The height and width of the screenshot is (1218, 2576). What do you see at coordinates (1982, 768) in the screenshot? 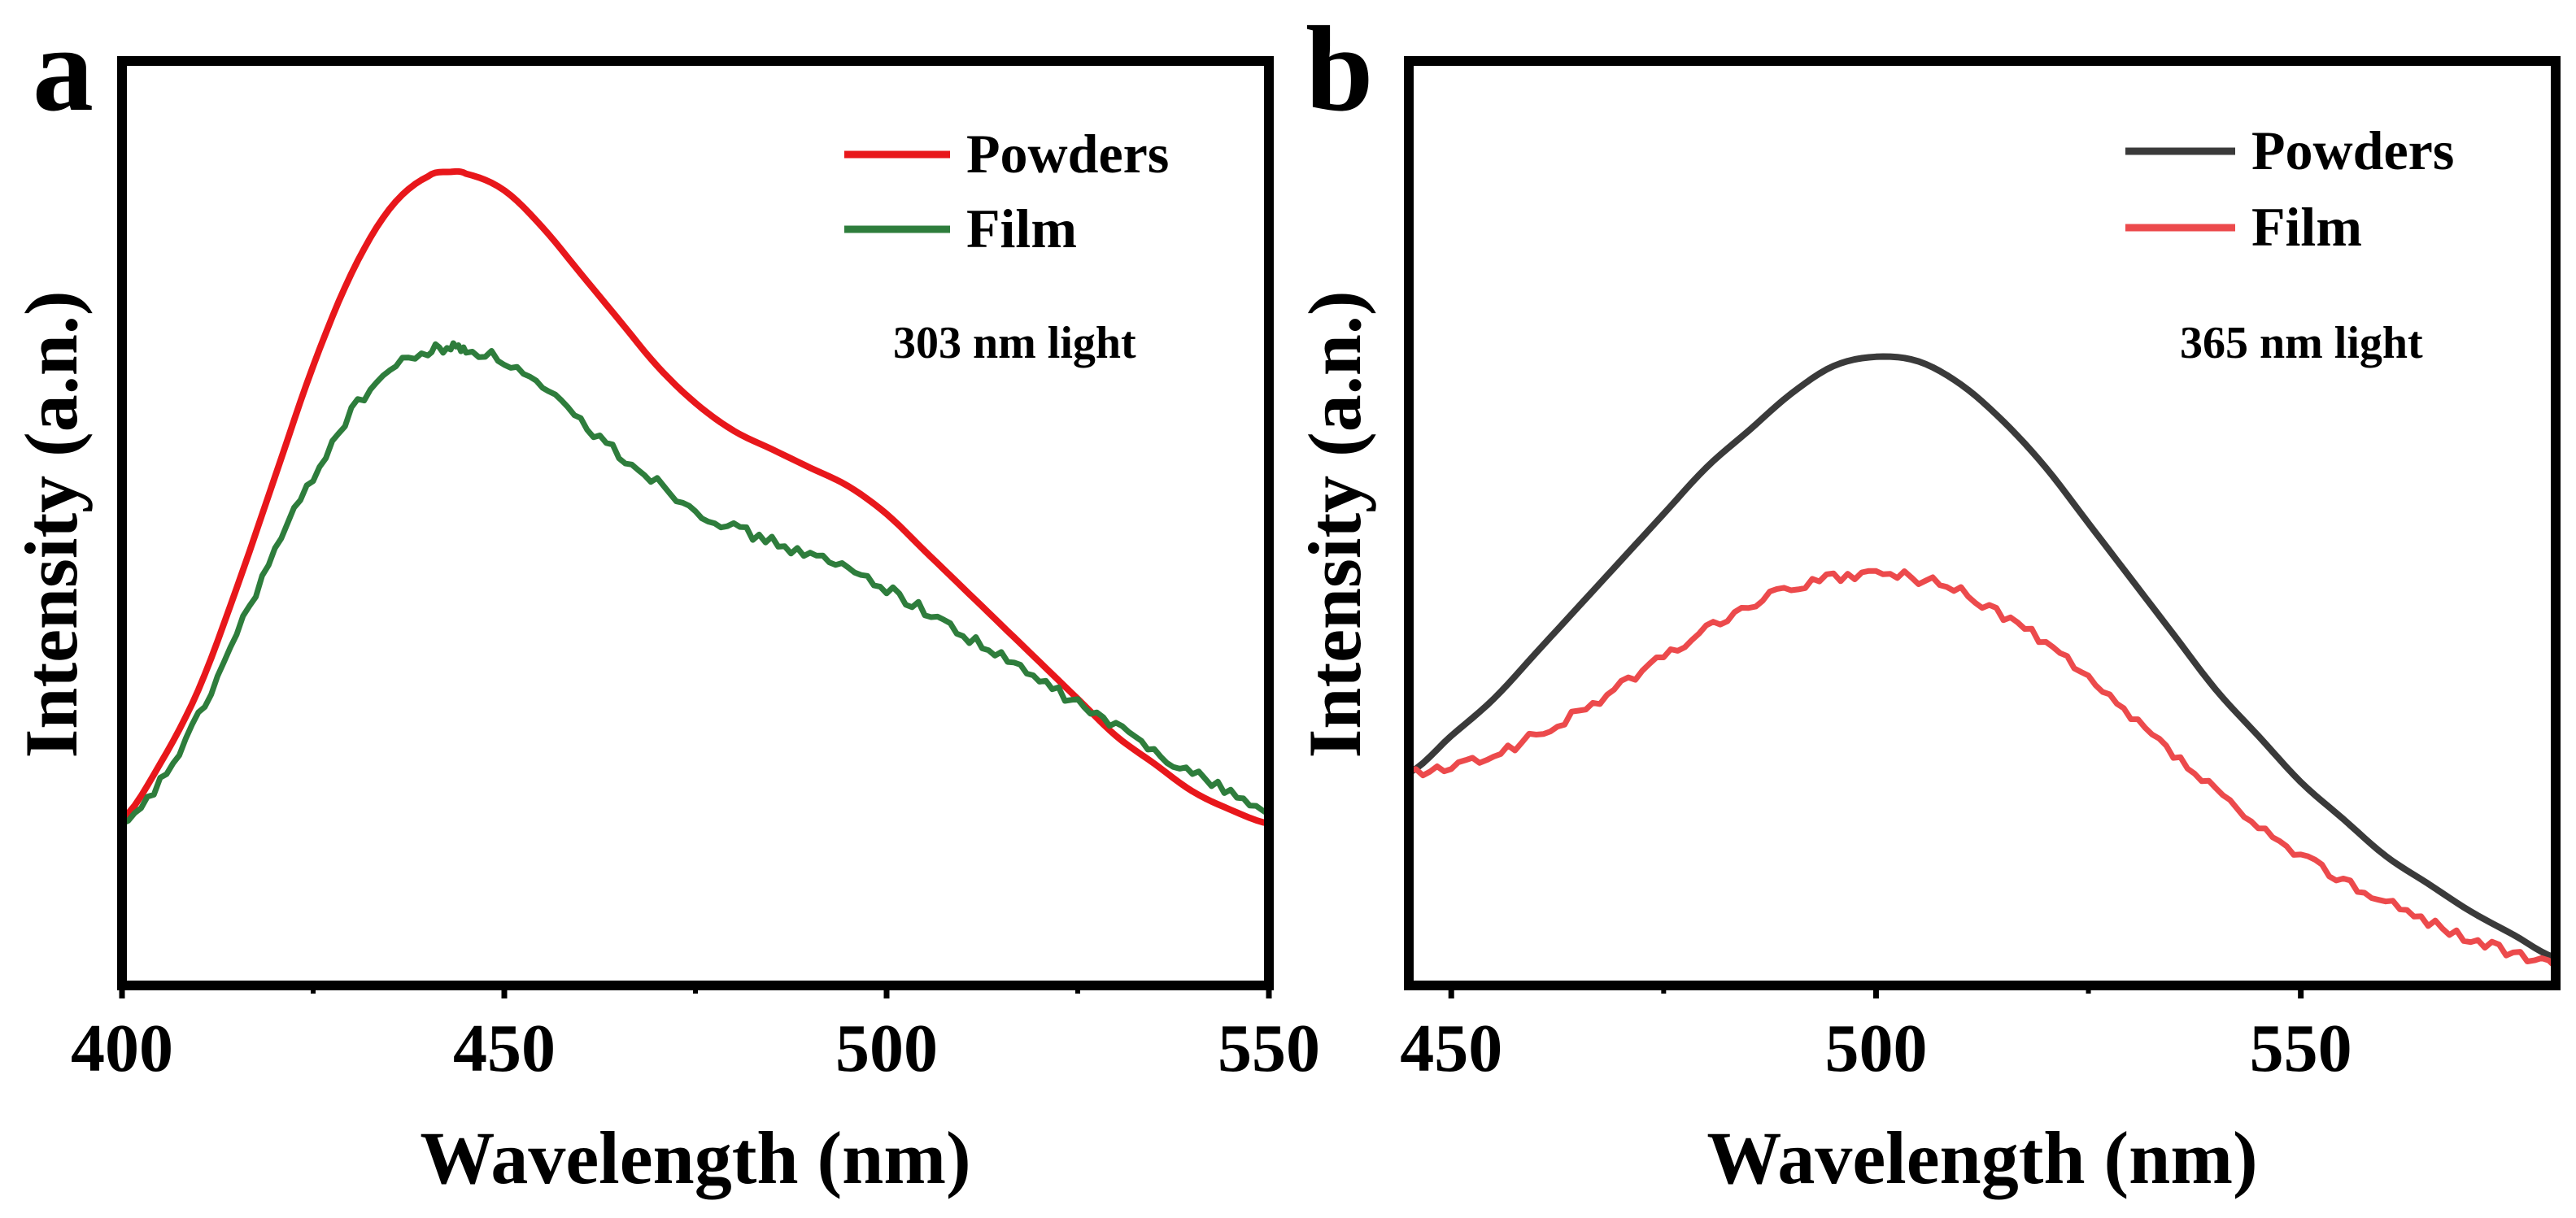
I see `series-line-film` at bounding box center [1982, 768].